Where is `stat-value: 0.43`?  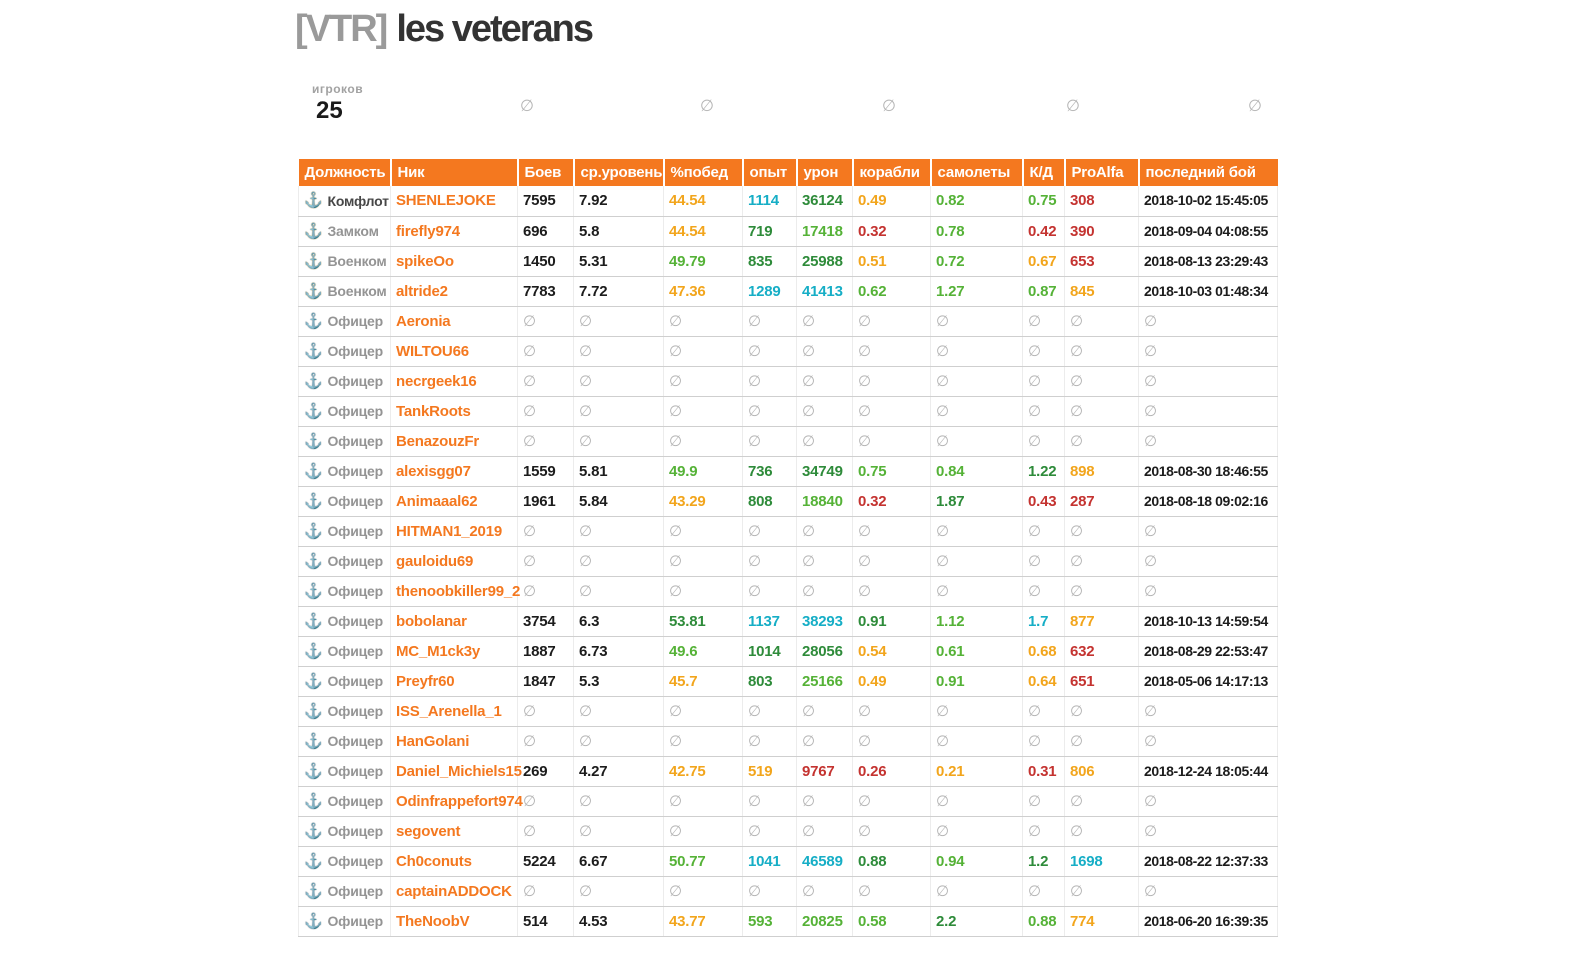
stat-value: 0.43 is located at coordinates (1042, 501).